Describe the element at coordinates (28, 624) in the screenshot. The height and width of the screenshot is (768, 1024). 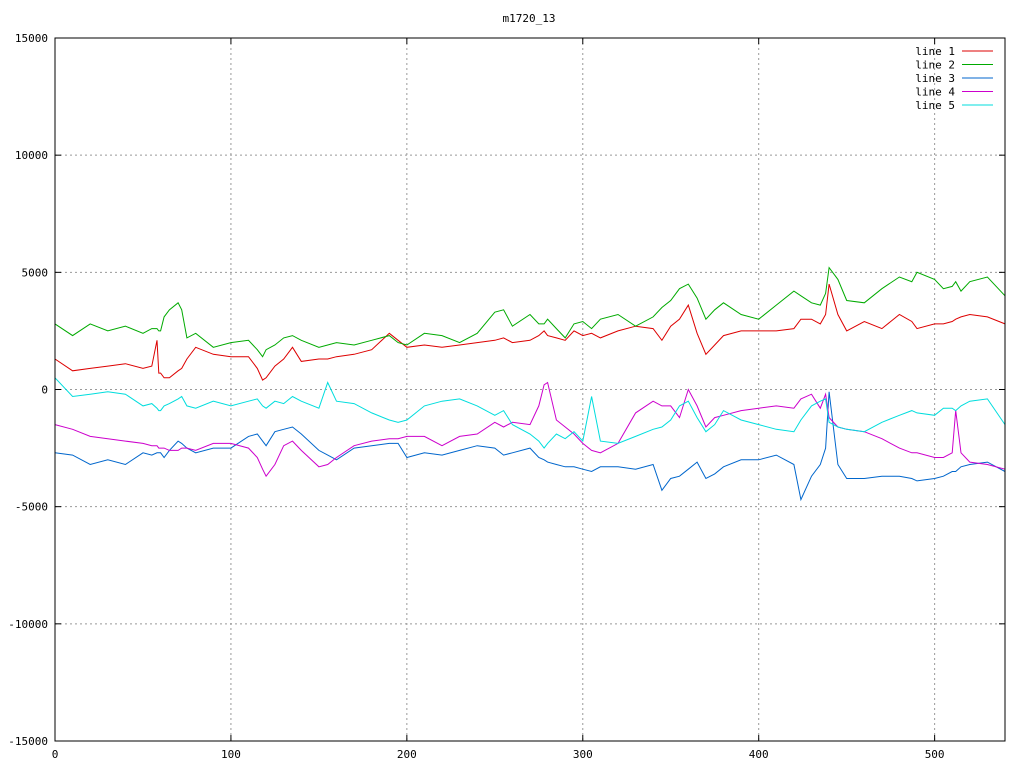
I see `y-tick-label: -10000` at that location.